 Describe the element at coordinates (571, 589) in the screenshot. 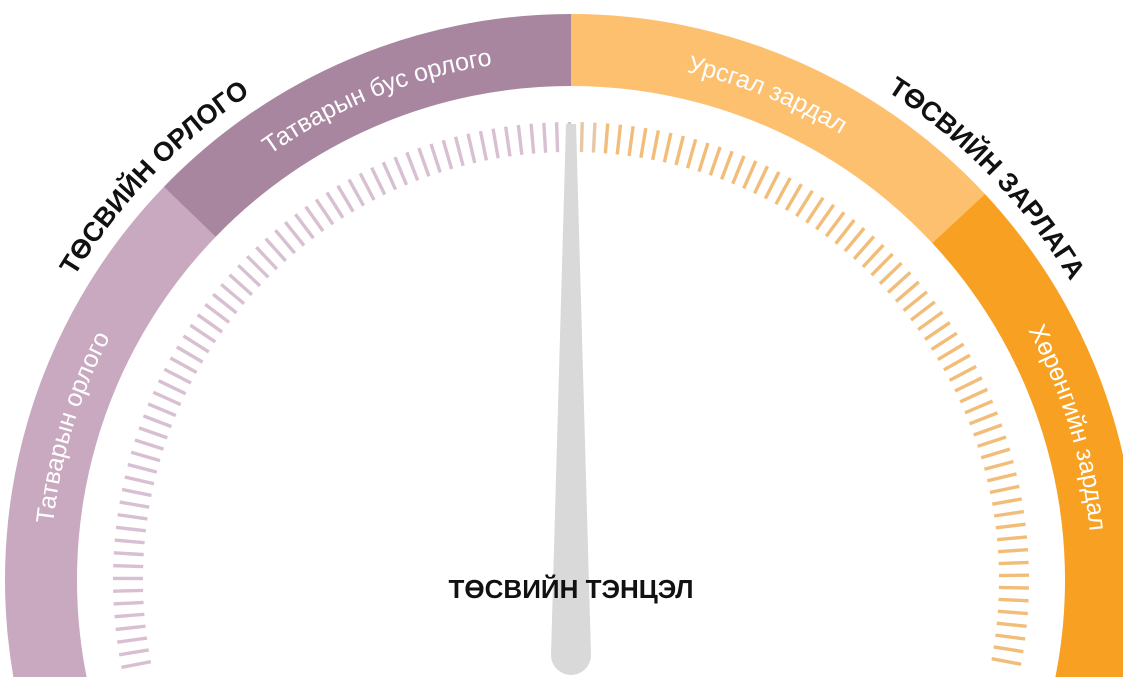

I see `center-label: ТӨСВИЙН ТЭНЦЭЛ` at that location.